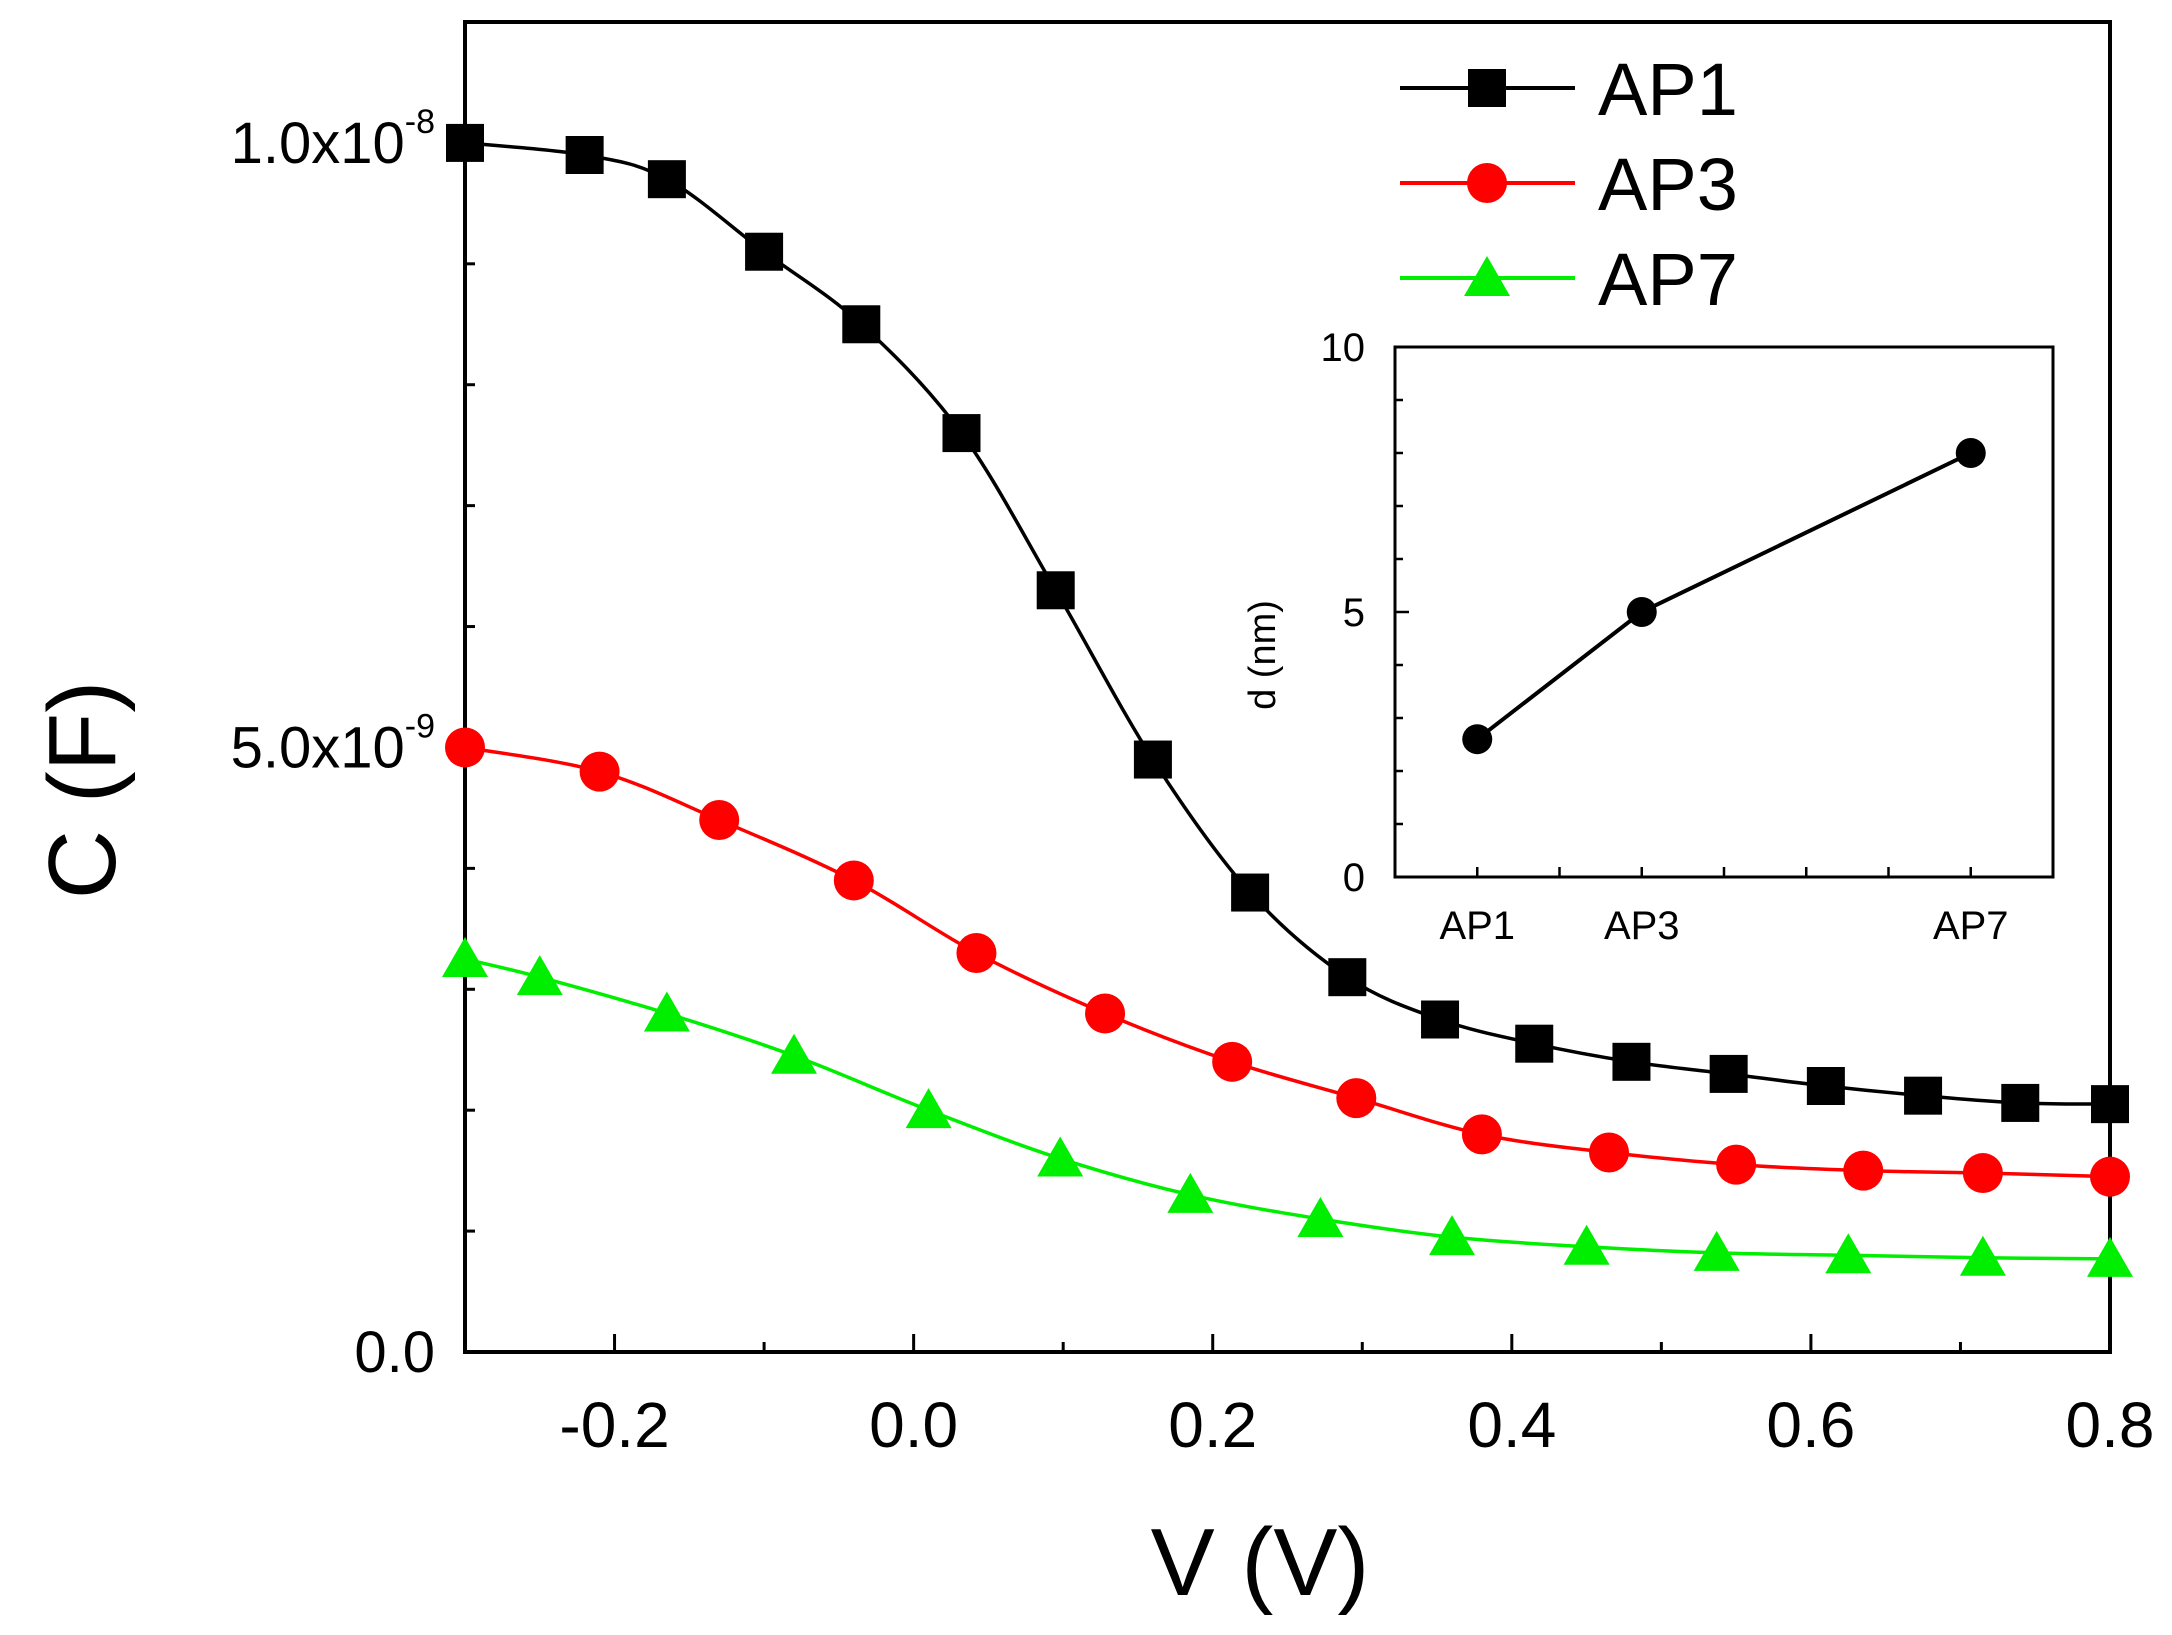 The height and width of the screenshot is (1635, 2172). What do you see at coordinates (614, 1425) in the screenshot?
I see `x-tick-label: -0.2` at bounding box center [614, 1425].